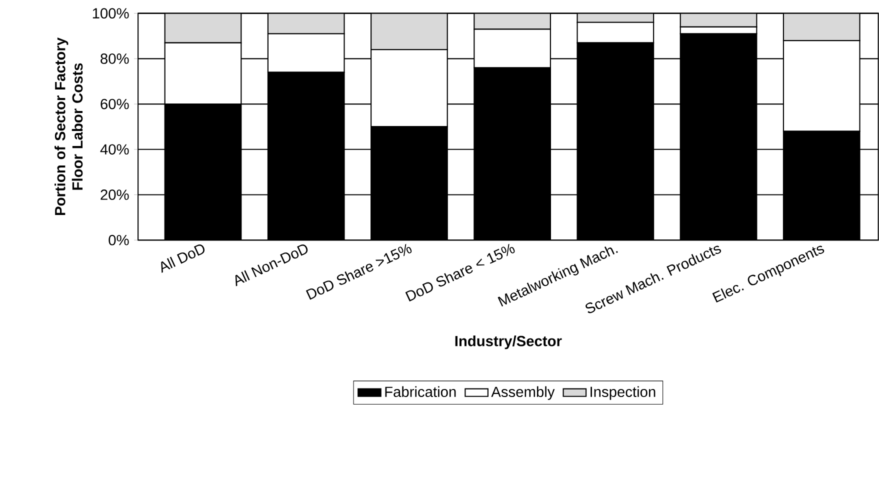 The image size is (879, 498). What do you see at coordinates (114, 149) in the screenshot?
I see `y-tick-label: 40%` at bounding box center [114, 149].